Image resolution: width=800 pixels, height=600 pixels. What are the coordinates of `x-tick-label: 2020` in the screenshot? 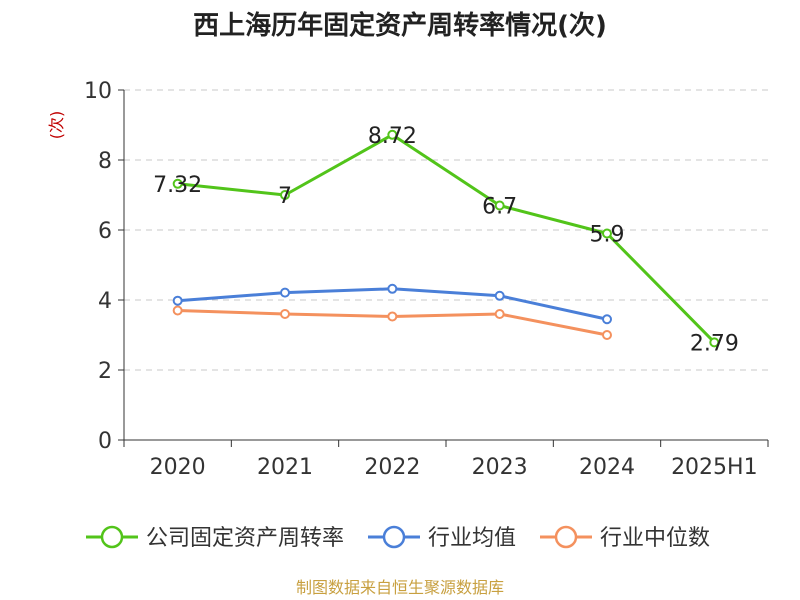 It's located at (178, 467).